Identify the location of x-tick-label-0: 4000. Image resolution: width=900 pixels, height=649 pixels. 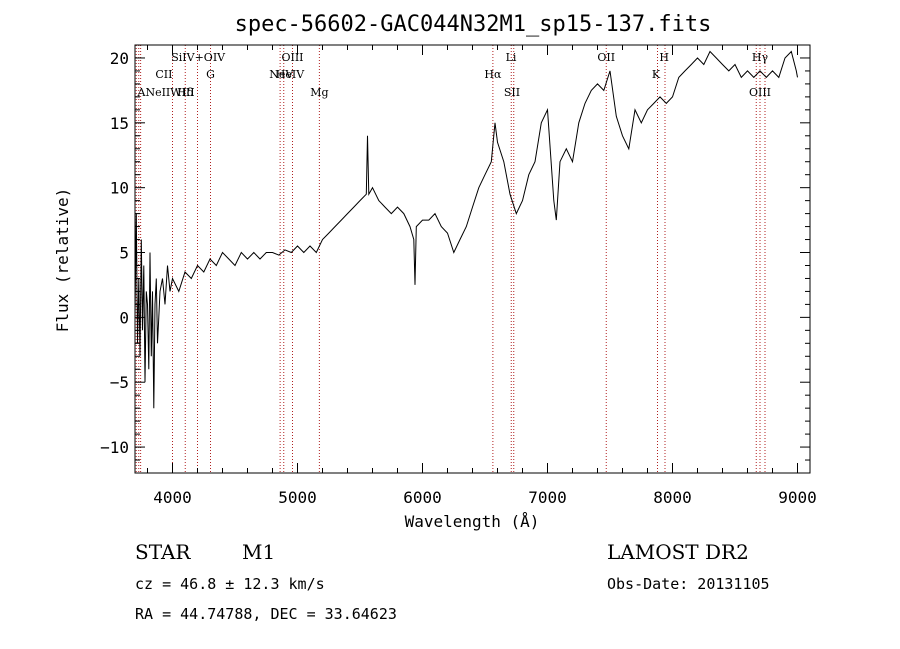
(172, 497).